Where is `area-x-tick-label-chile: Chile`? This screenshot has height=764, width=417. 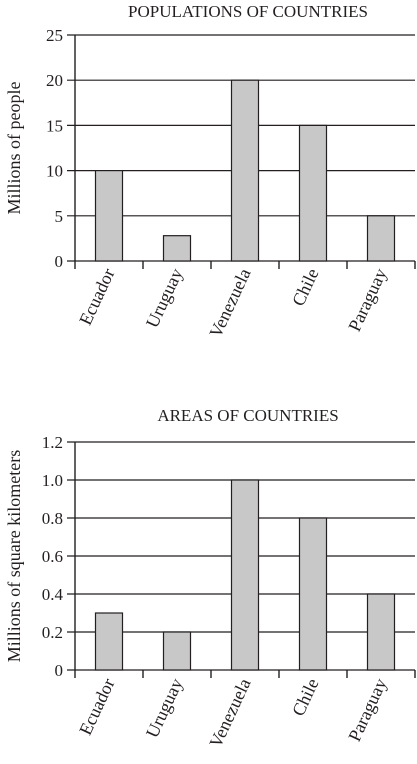
area-x-tick-label-chile: Chile is located at coordinates (305, 697).